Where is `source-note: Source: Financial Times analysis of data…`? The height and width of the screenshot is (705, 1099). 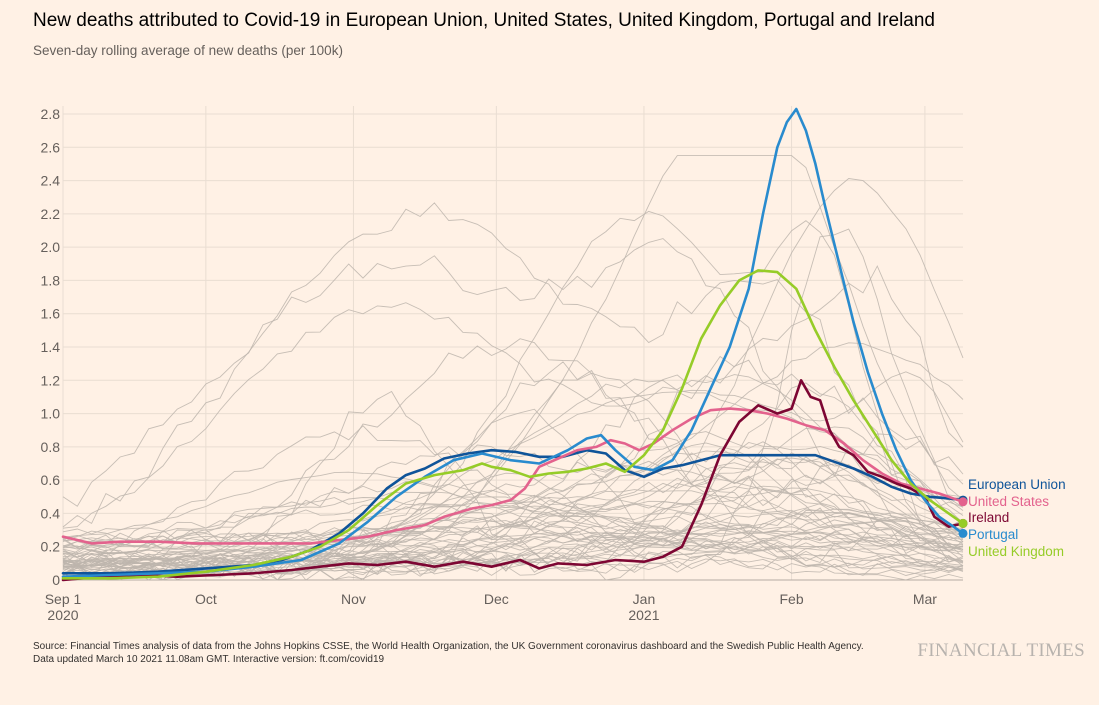 source-note: Source: Financial Times analysis of data… is located at coordinates (448, 646).